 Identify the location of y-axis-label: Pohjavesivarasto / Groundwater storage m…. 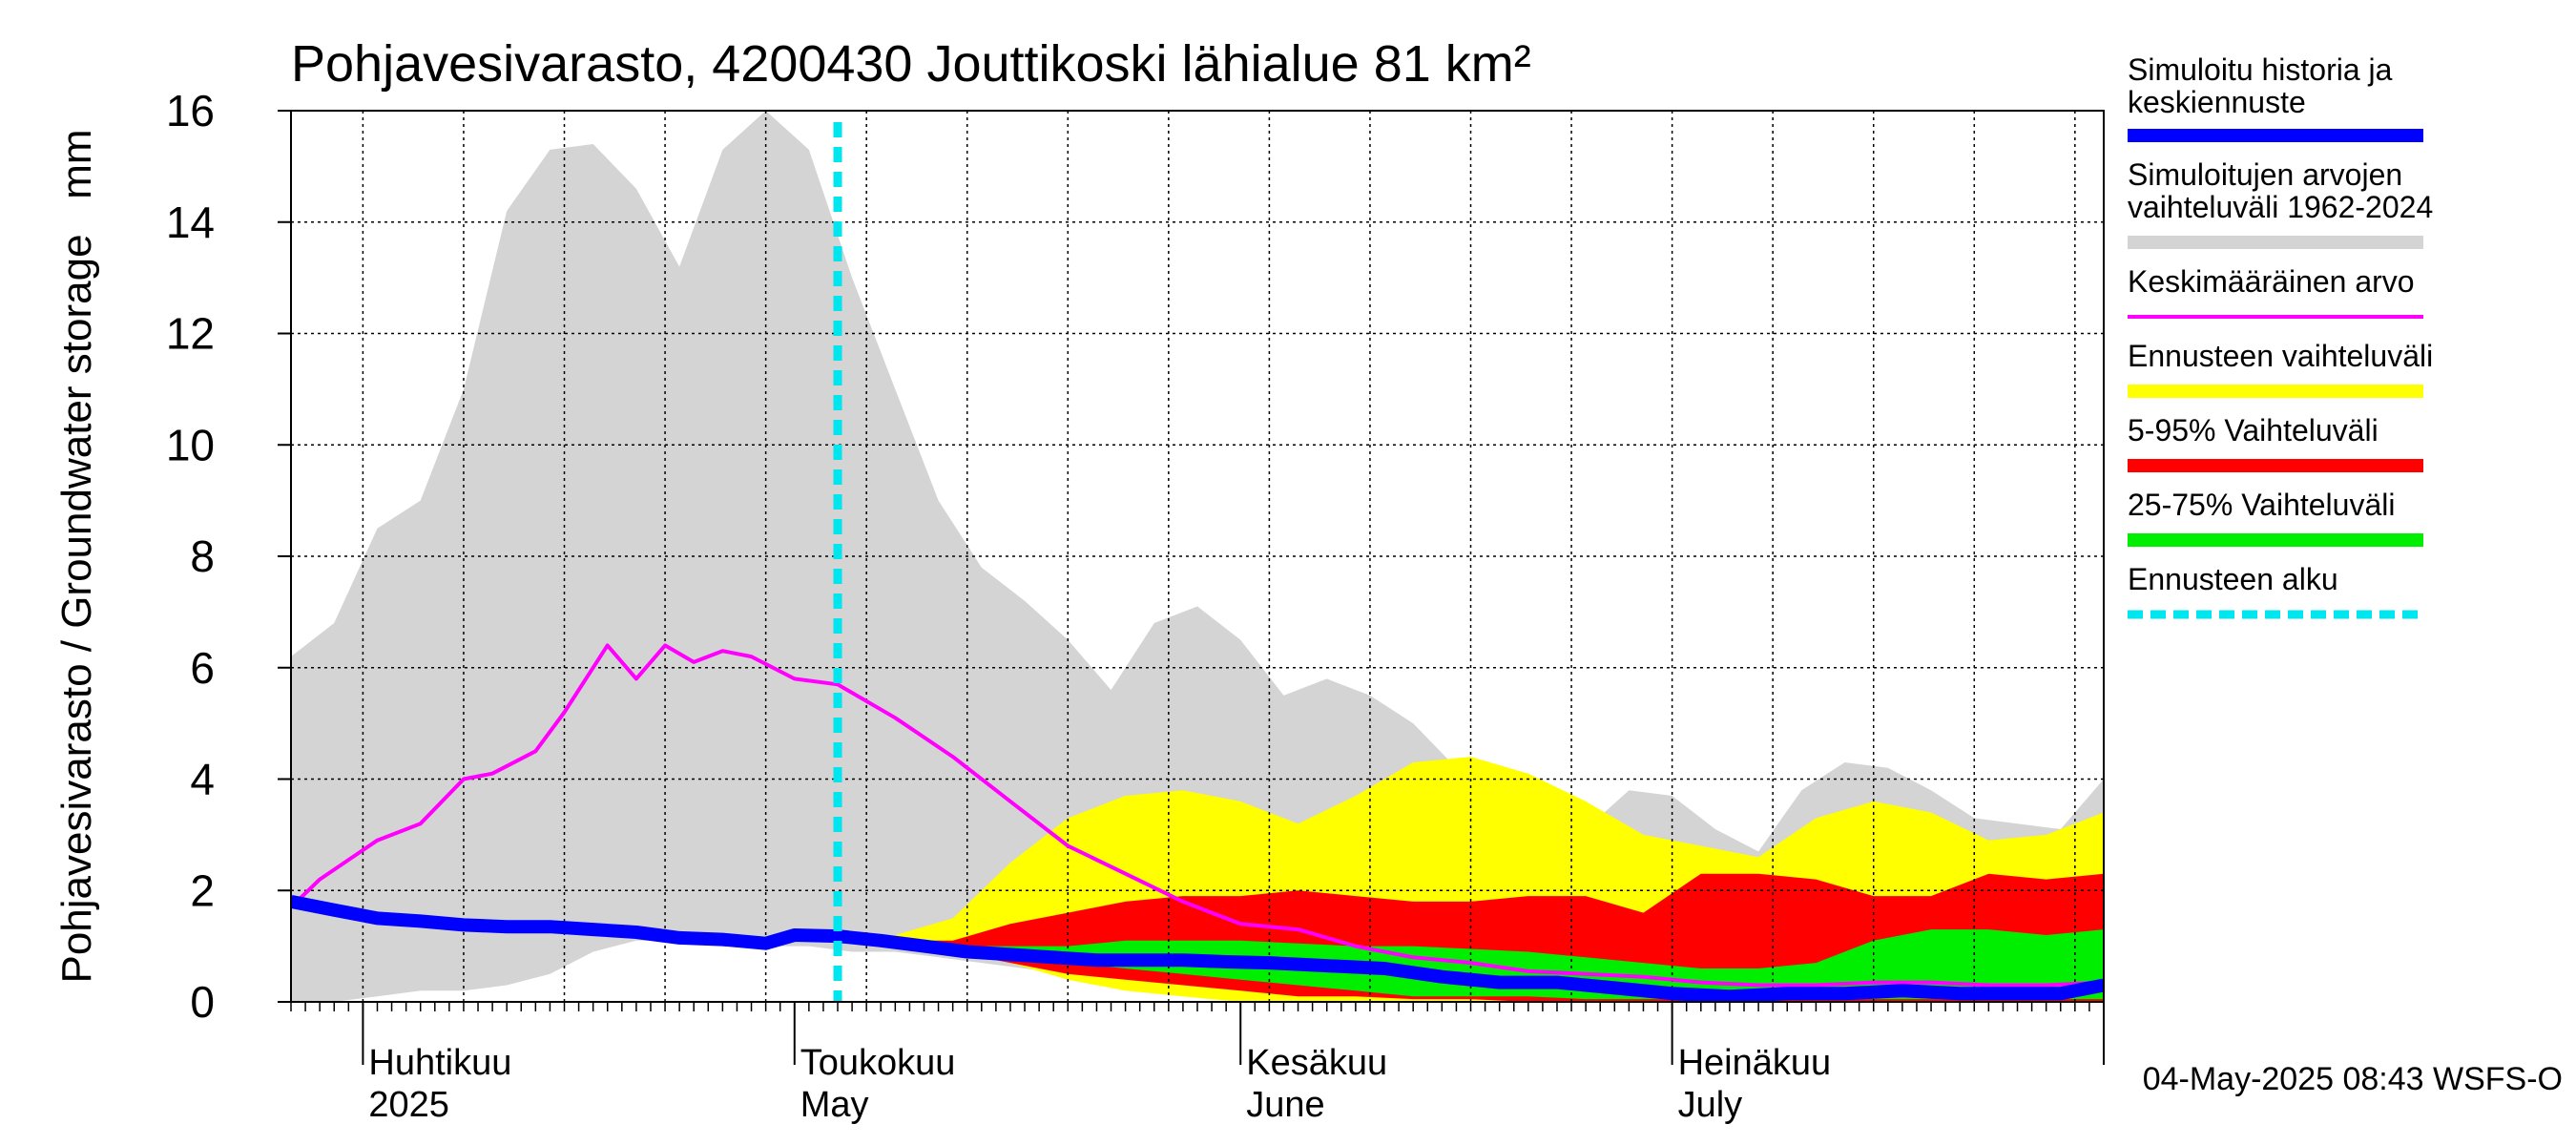
(76, 556).